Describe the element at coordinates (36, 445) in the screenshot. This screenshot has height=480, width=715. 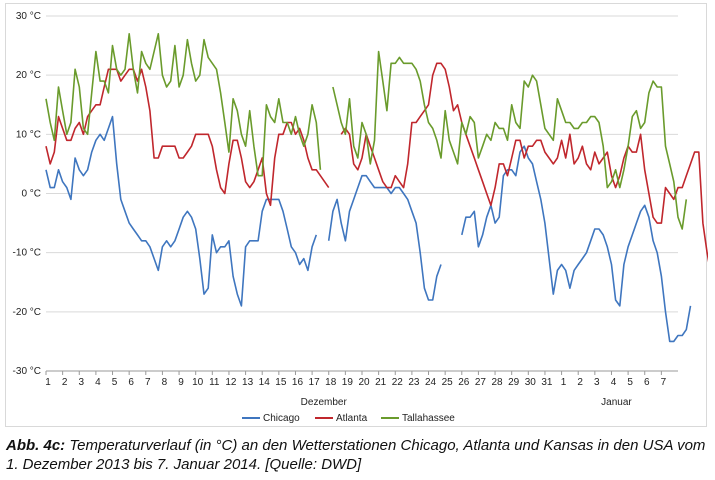
I see `caption-prefix: Abb. 4c:` at that location.